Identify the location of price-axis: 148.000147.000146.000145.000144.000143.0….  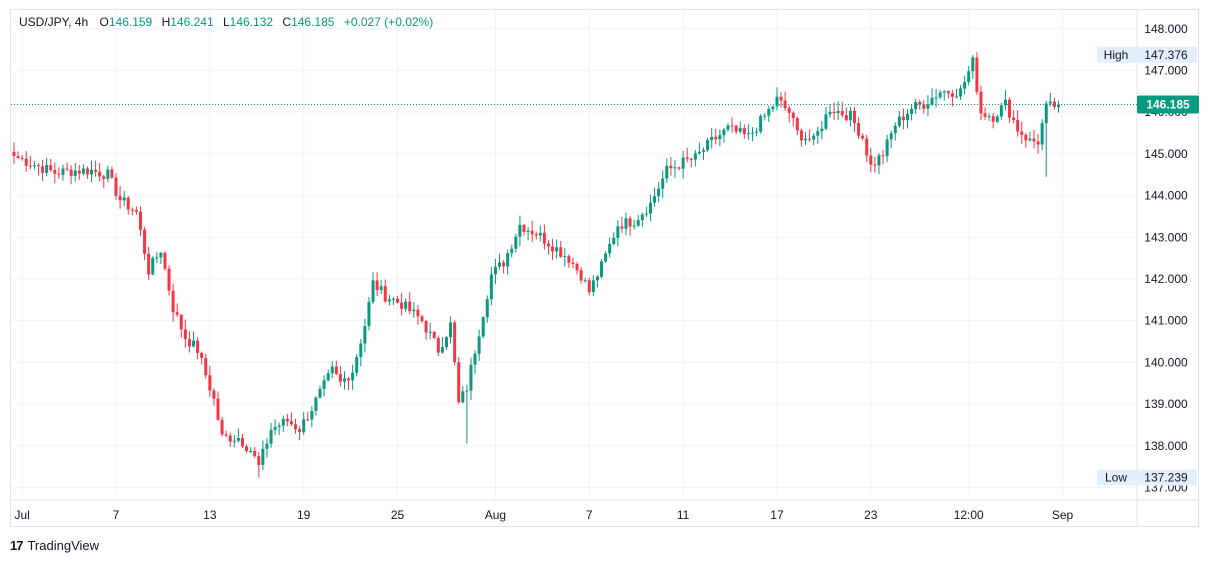
(1162, 268).